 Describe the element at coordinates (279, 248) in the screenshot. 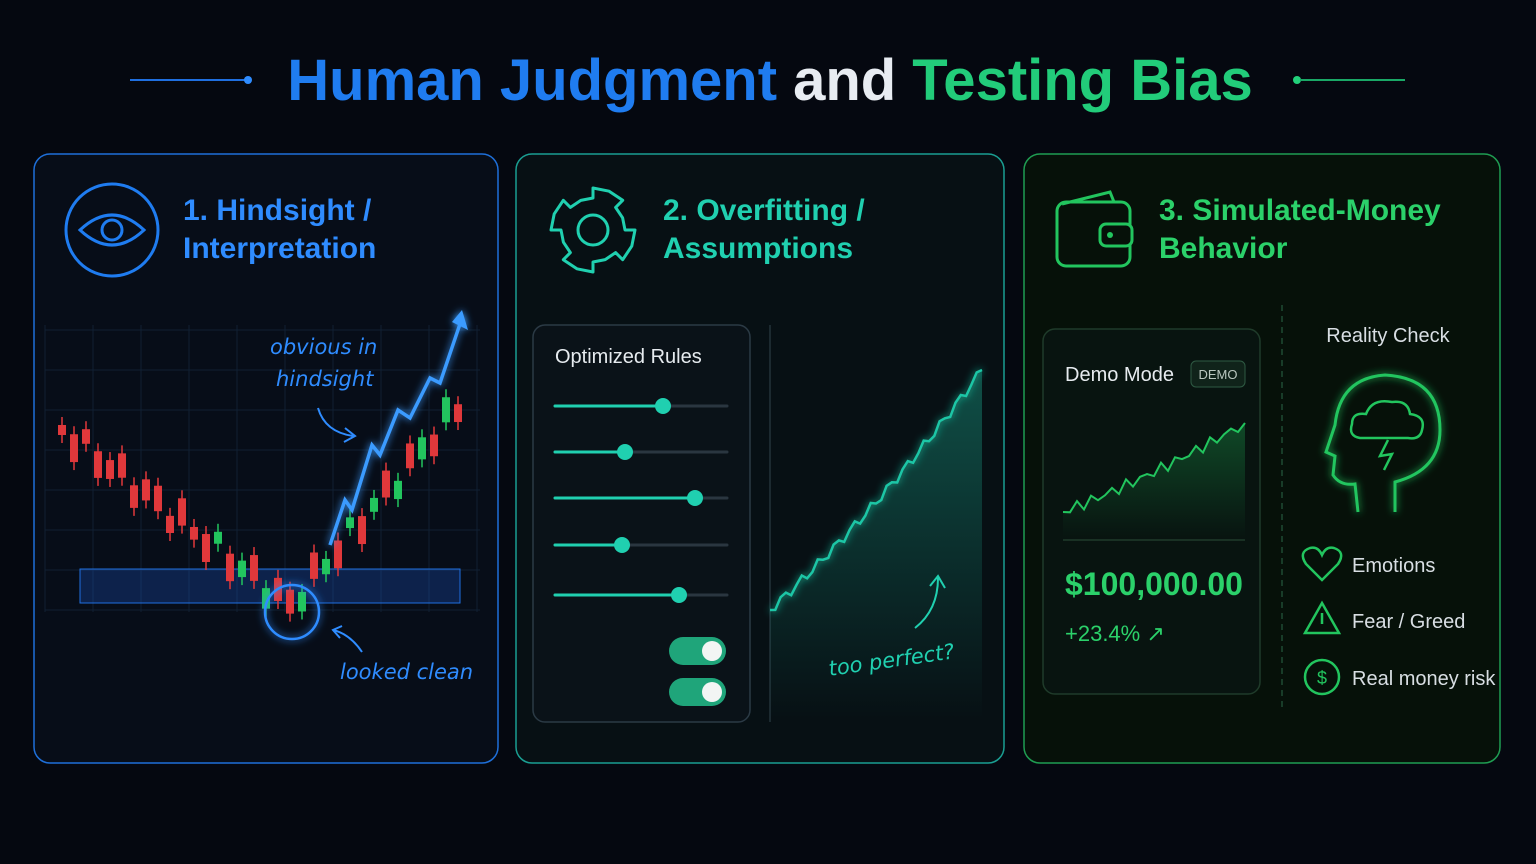

I see `panel-title: Interpretation` at that location.